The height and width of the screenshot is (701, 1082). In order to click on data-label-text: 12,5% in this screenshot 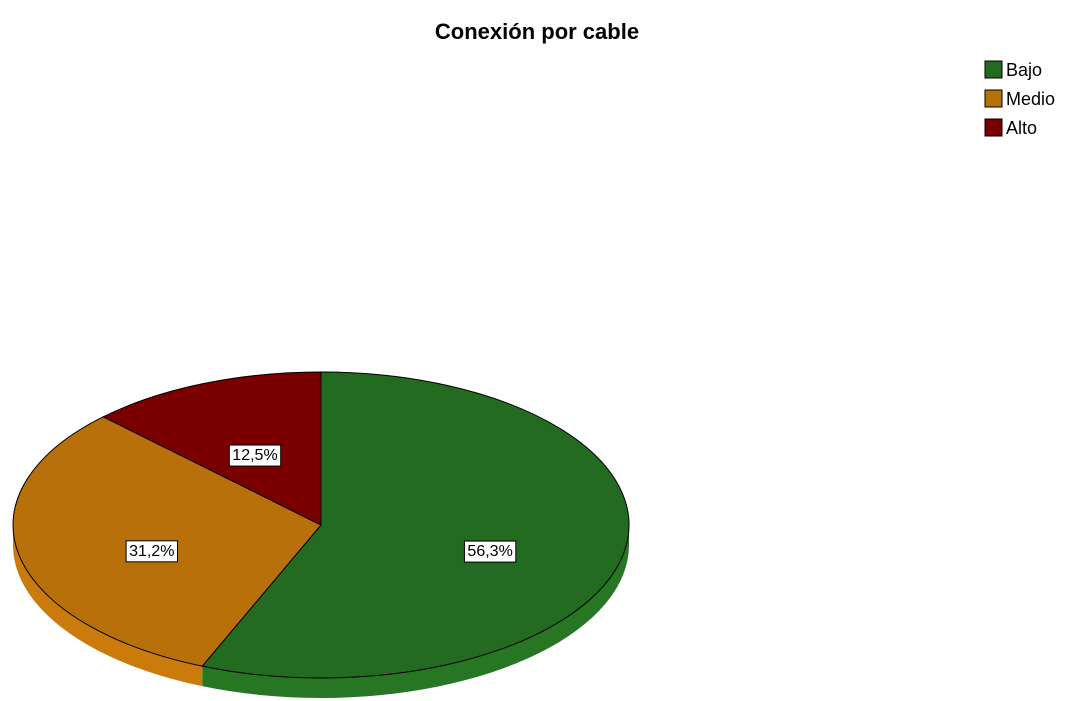, I will do `click(254, 455)`.